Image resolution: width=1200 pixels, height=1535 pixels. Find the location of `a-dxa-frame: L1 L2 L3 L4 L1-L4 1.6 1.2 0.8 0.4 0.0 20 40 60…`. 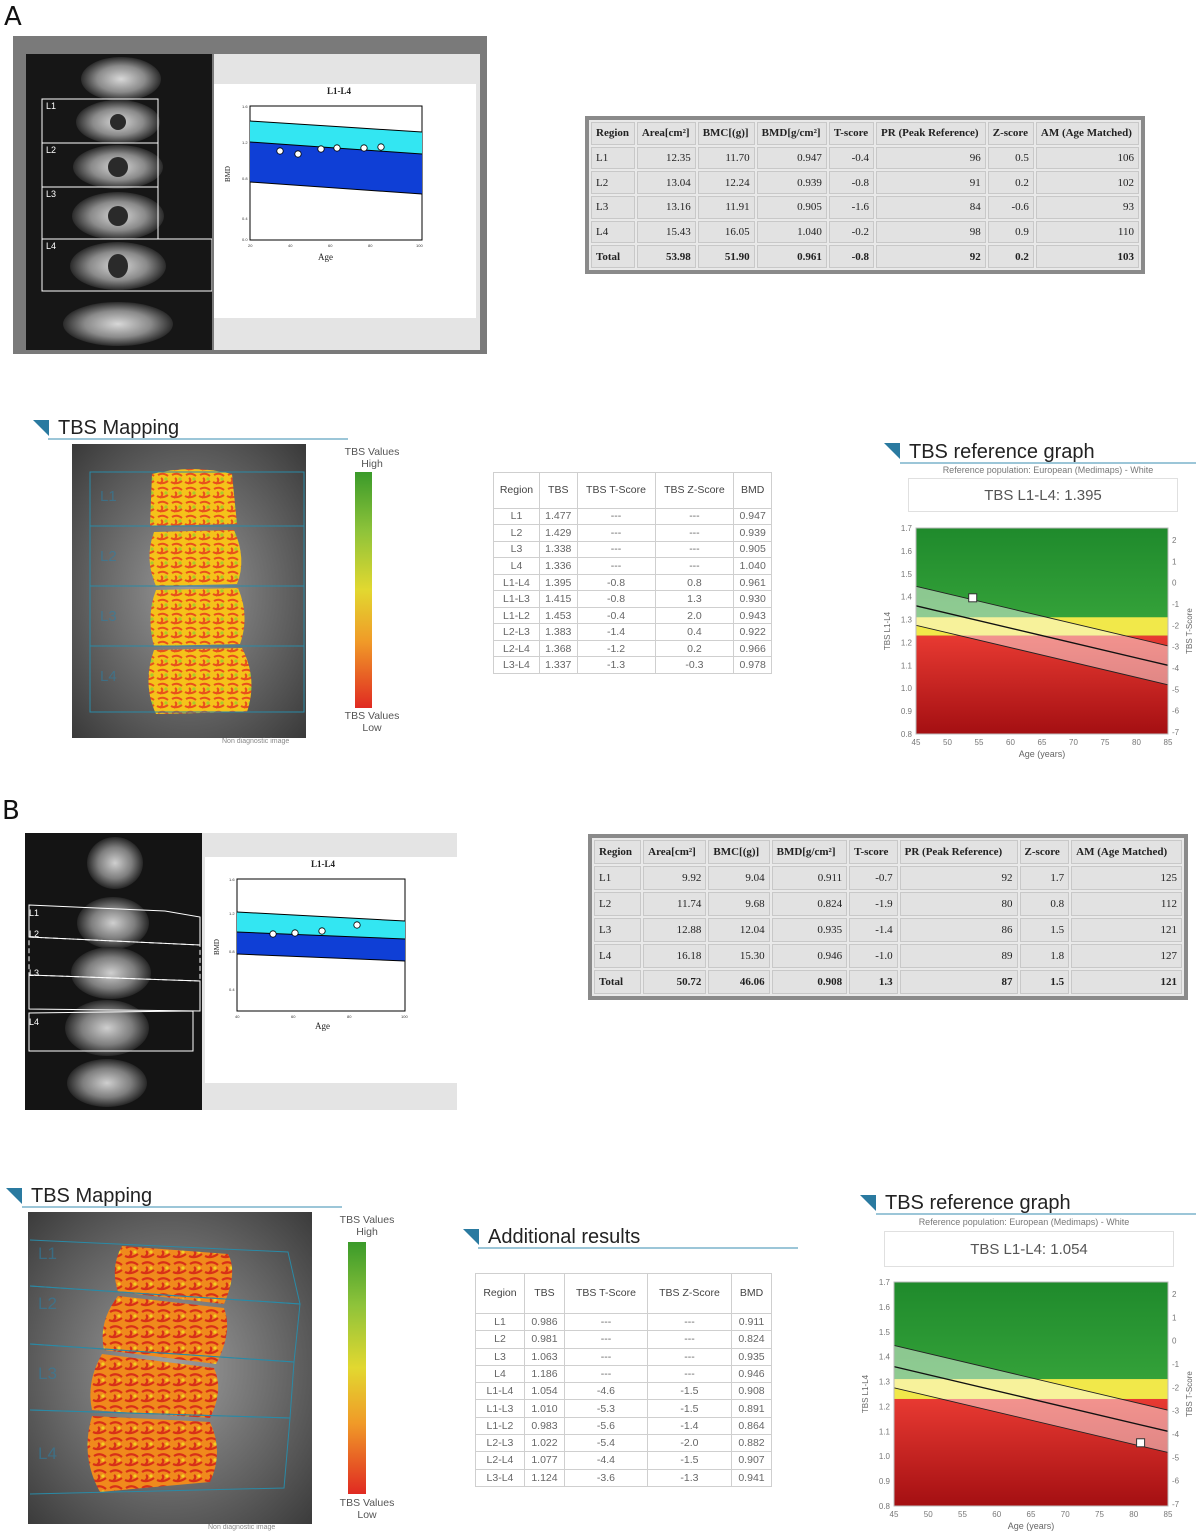

a-dxa-frame: L1 L2 L3 L4 L1-L4 1.6 1.2 0.8 0.4 0.0 20 40 60… is located at coordinates (250, 195).